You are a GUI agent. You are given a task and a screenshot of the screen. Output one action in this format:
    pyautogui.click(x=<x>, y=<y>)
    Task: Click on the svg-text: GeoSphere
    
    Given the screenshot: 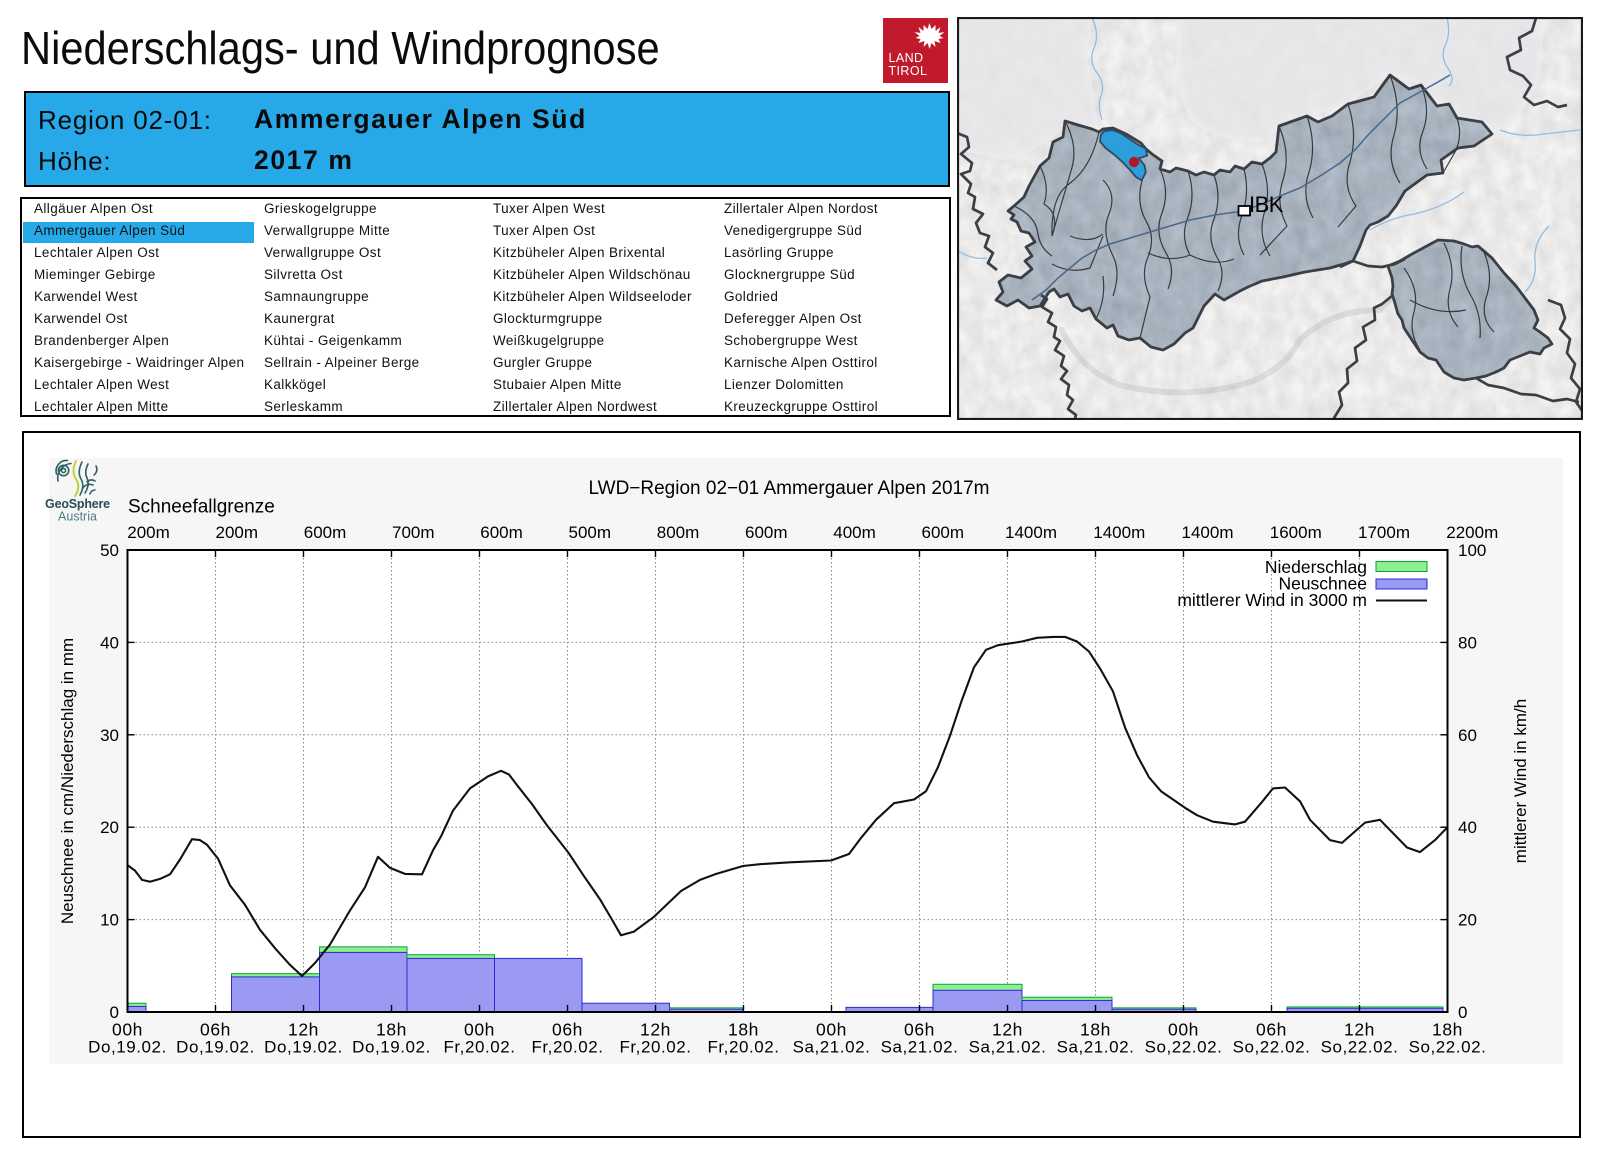 What is the action you would take?
    pyautogui.click(x=77, y=504)
    